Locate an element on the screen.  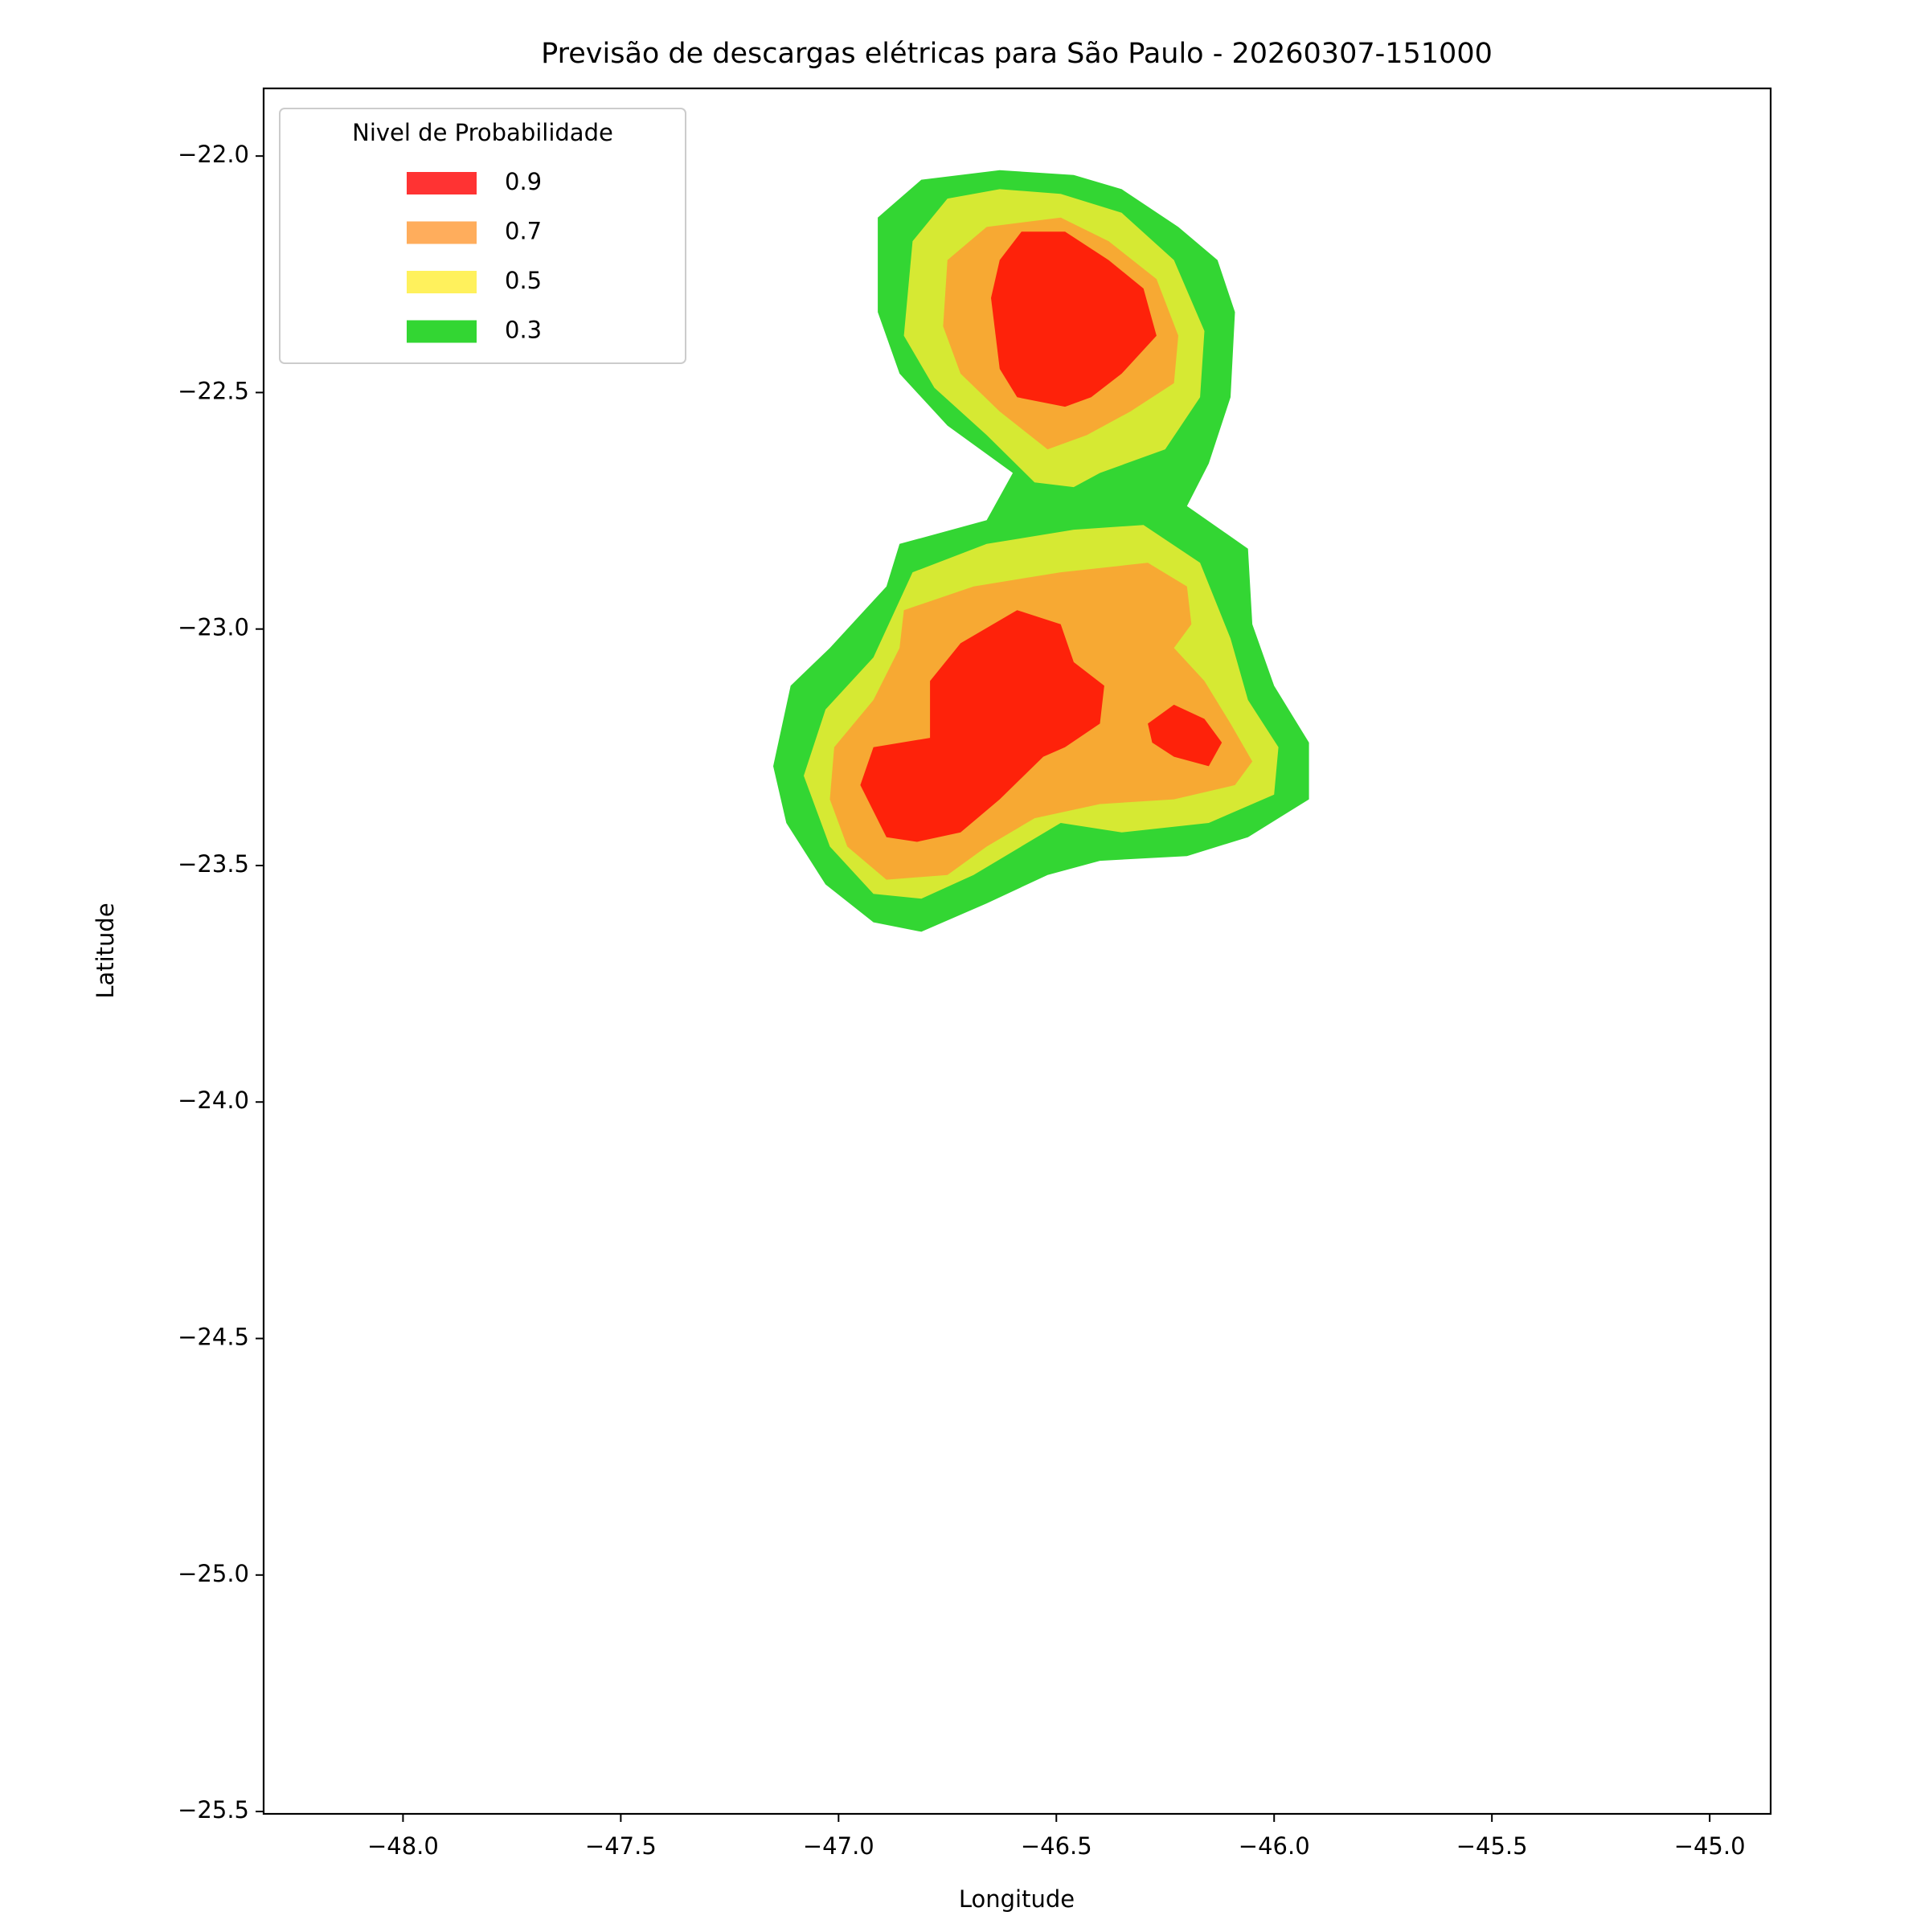
y-axis-label: Latitude is located at coordinates (105, 950).